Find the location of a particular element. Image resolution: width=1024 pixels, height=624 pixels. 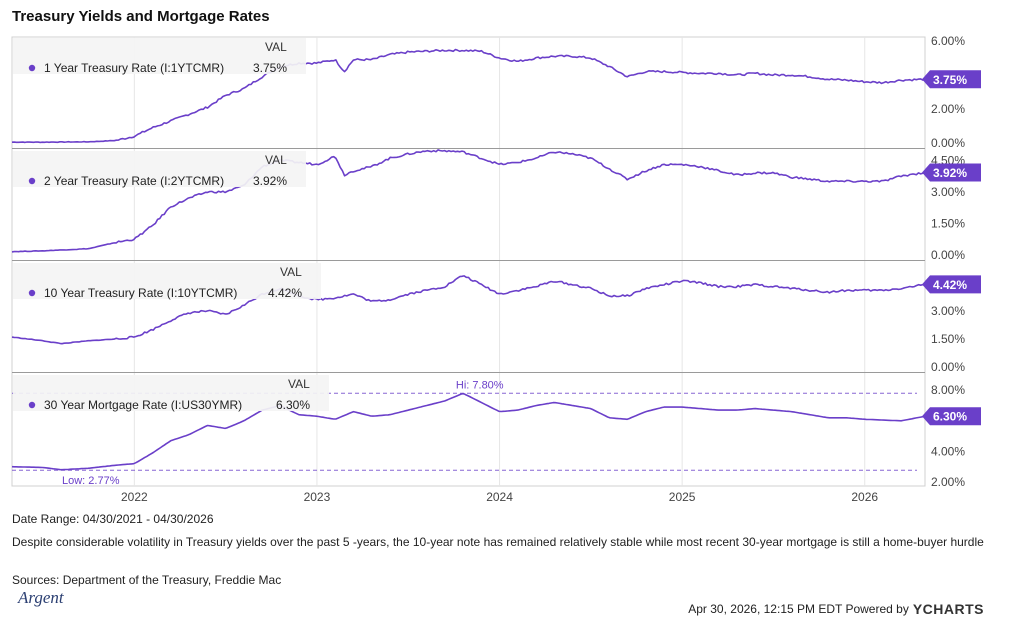

last-value-label: 3.92% is located at coordinates (950, 173).